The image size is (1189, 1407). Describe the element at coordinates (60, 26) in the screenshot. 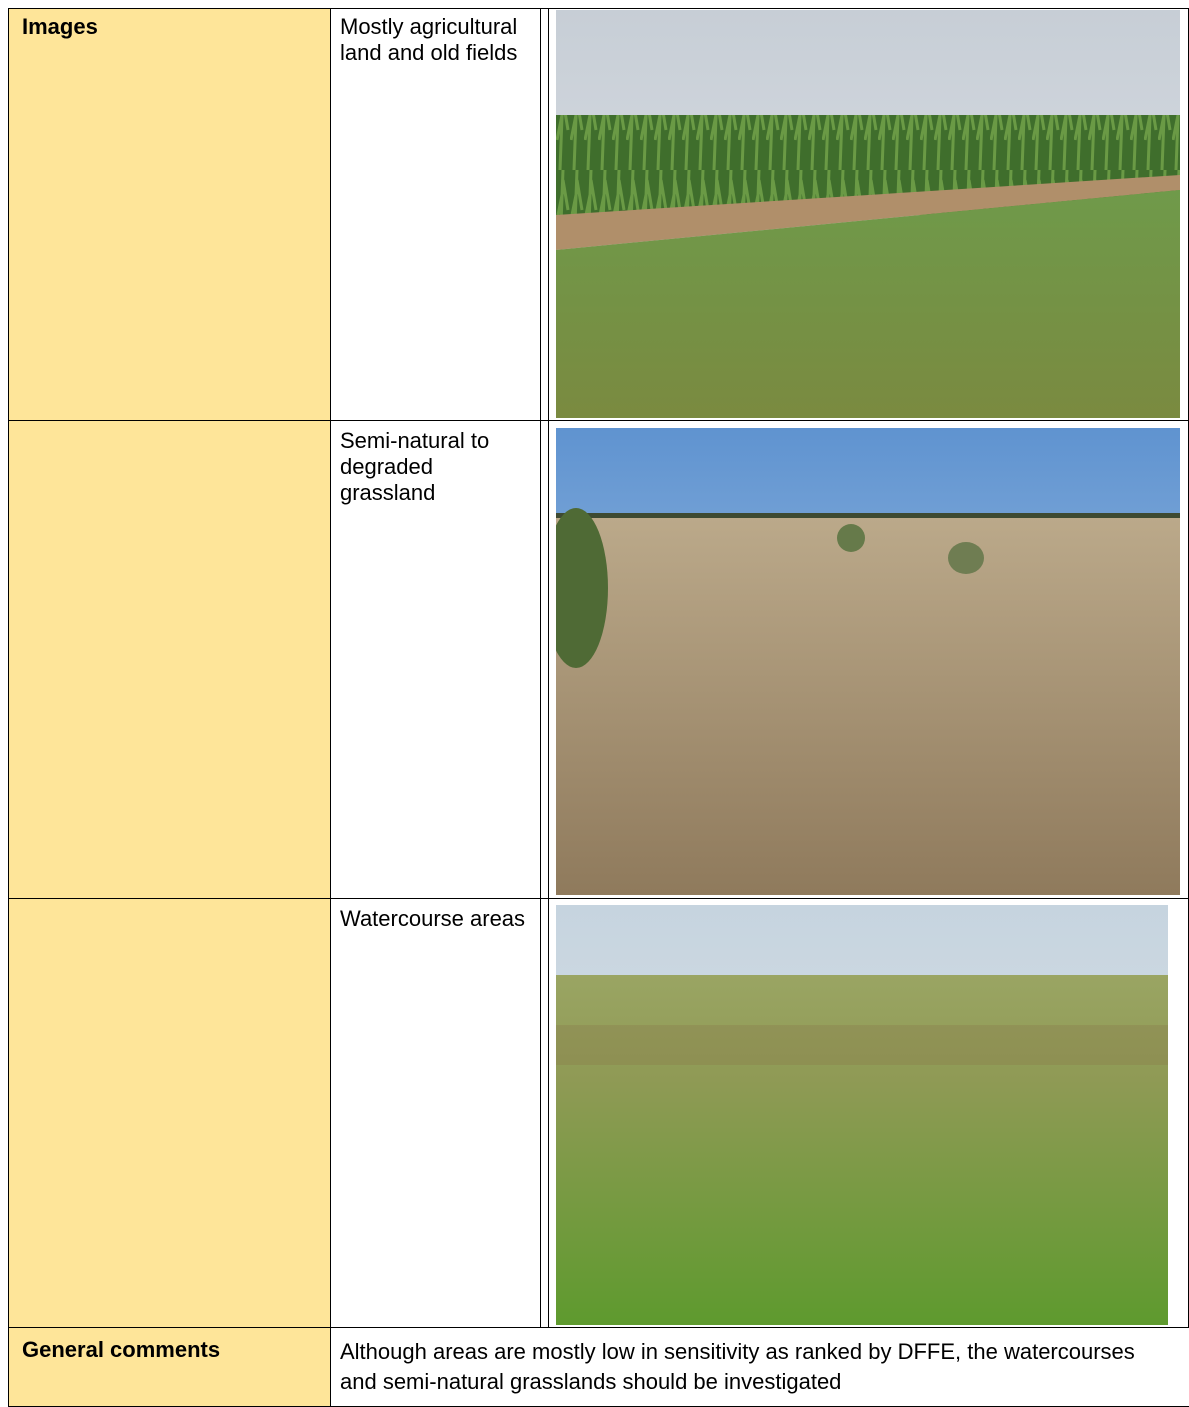

I see `row-header: Images` at that location.